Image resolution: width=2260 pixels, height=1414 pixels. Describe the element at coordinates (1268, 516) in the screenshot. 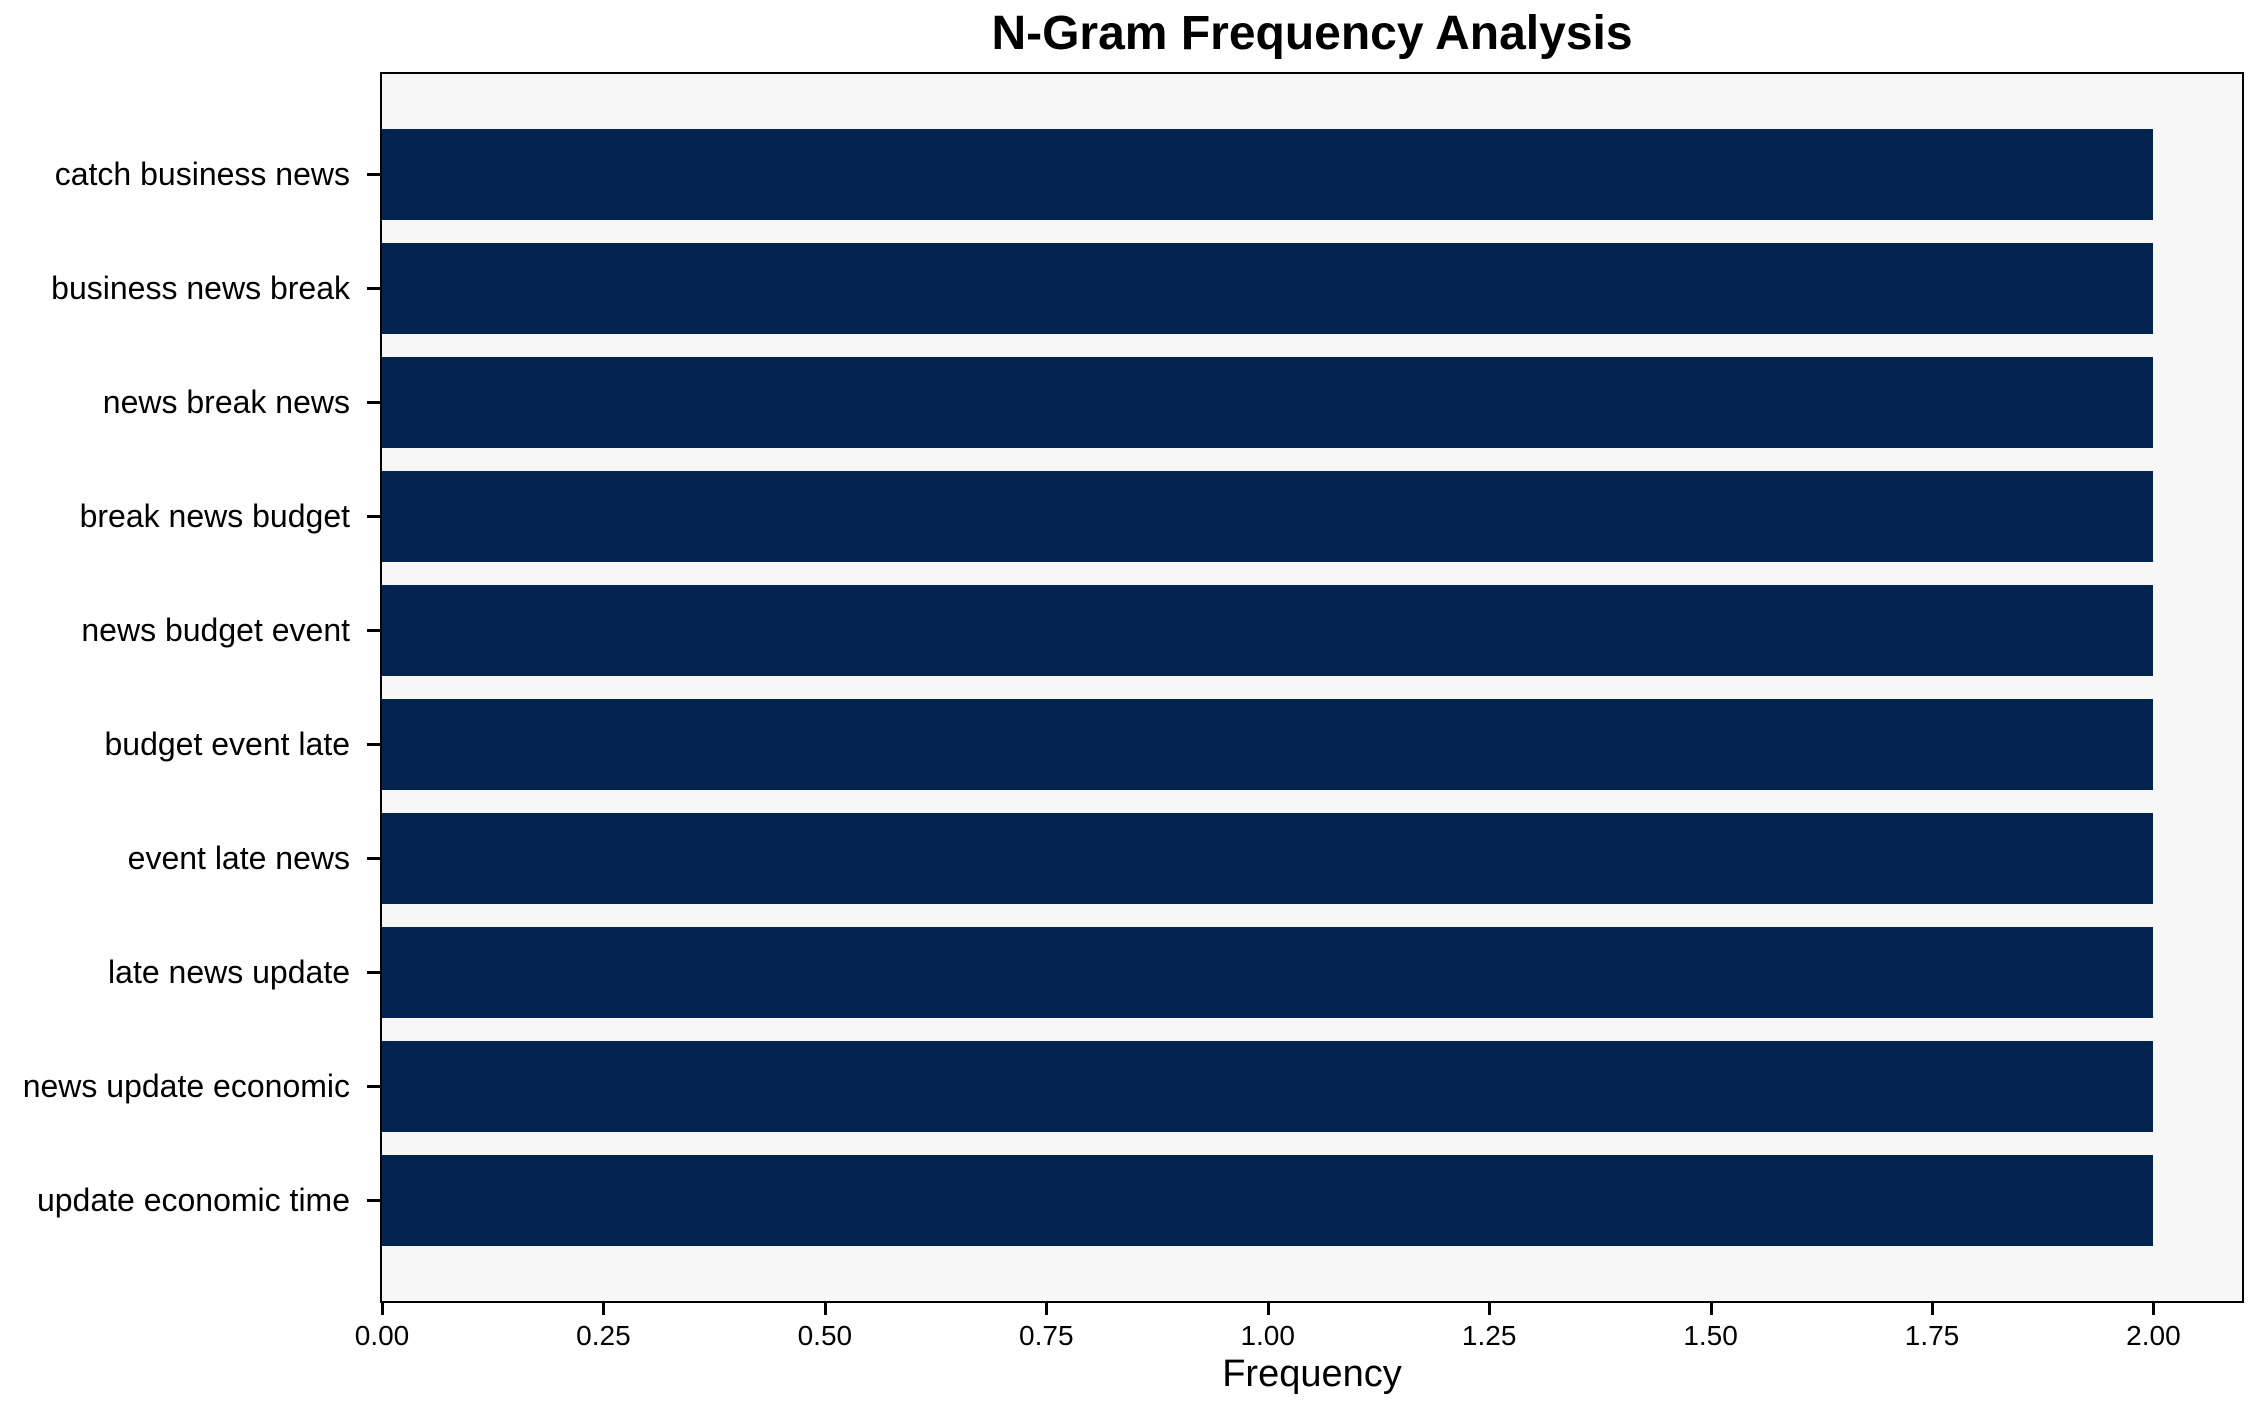

I see `bar-break-news-budget` at that location.